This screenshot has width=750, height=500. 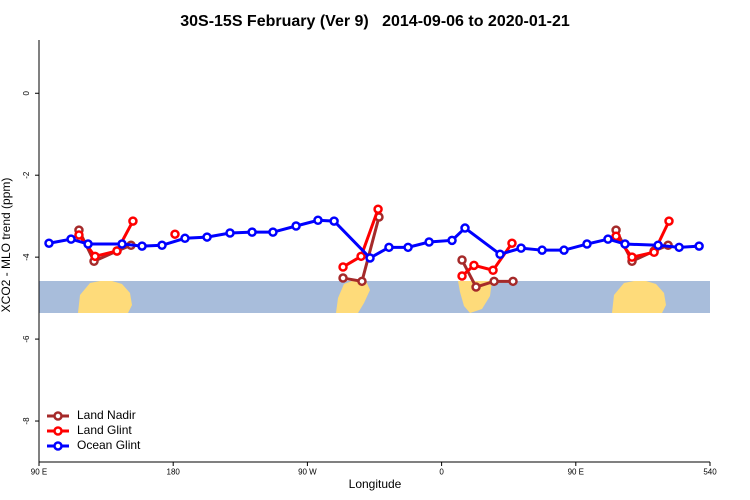 What do you see at coordinates (6, 245) in the screenshot?
I see `y-axis-label: XCO2 - MLO trend (ppm)` at bounding box center [6, 245].